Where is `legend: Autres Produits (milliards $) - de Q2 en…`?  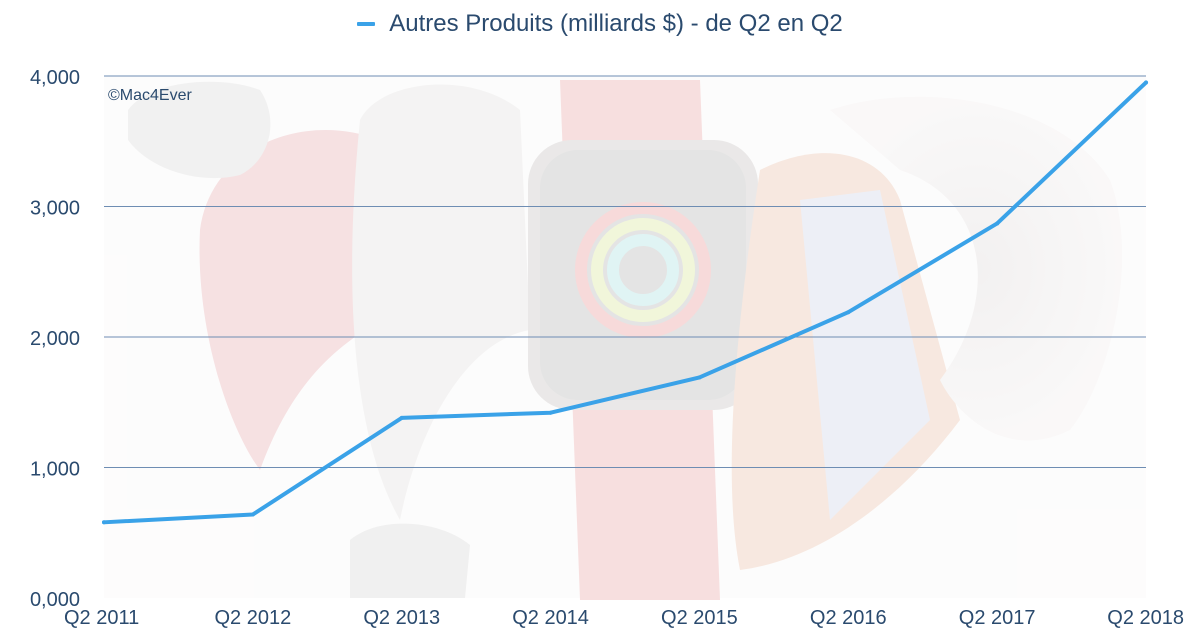 legend: Autres Produits (milliards $) - de Q2 en… is located at coordinates (600, 24).